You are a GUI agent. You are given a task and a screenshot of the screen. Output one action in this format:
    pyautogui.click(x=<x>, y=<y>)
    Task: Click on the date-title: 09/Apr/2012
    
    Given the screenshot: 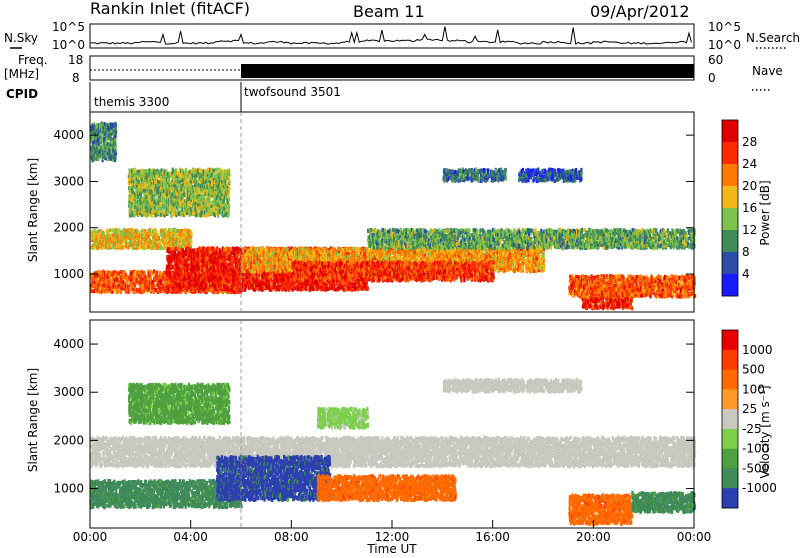 What is the action you would take?
    pyautogui.click(x=640, y=11)
    